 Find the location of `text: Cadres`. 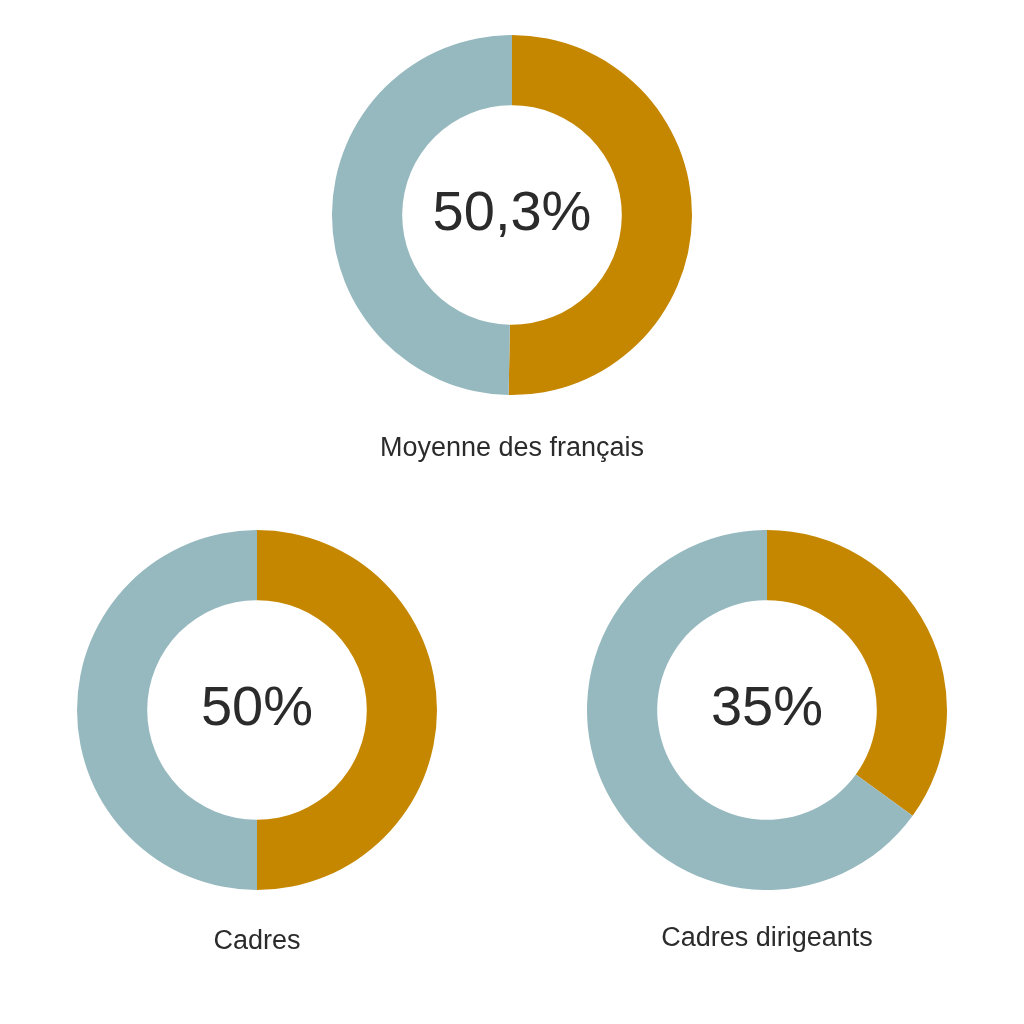

text: Cadres is located at coordinates (257, 940).